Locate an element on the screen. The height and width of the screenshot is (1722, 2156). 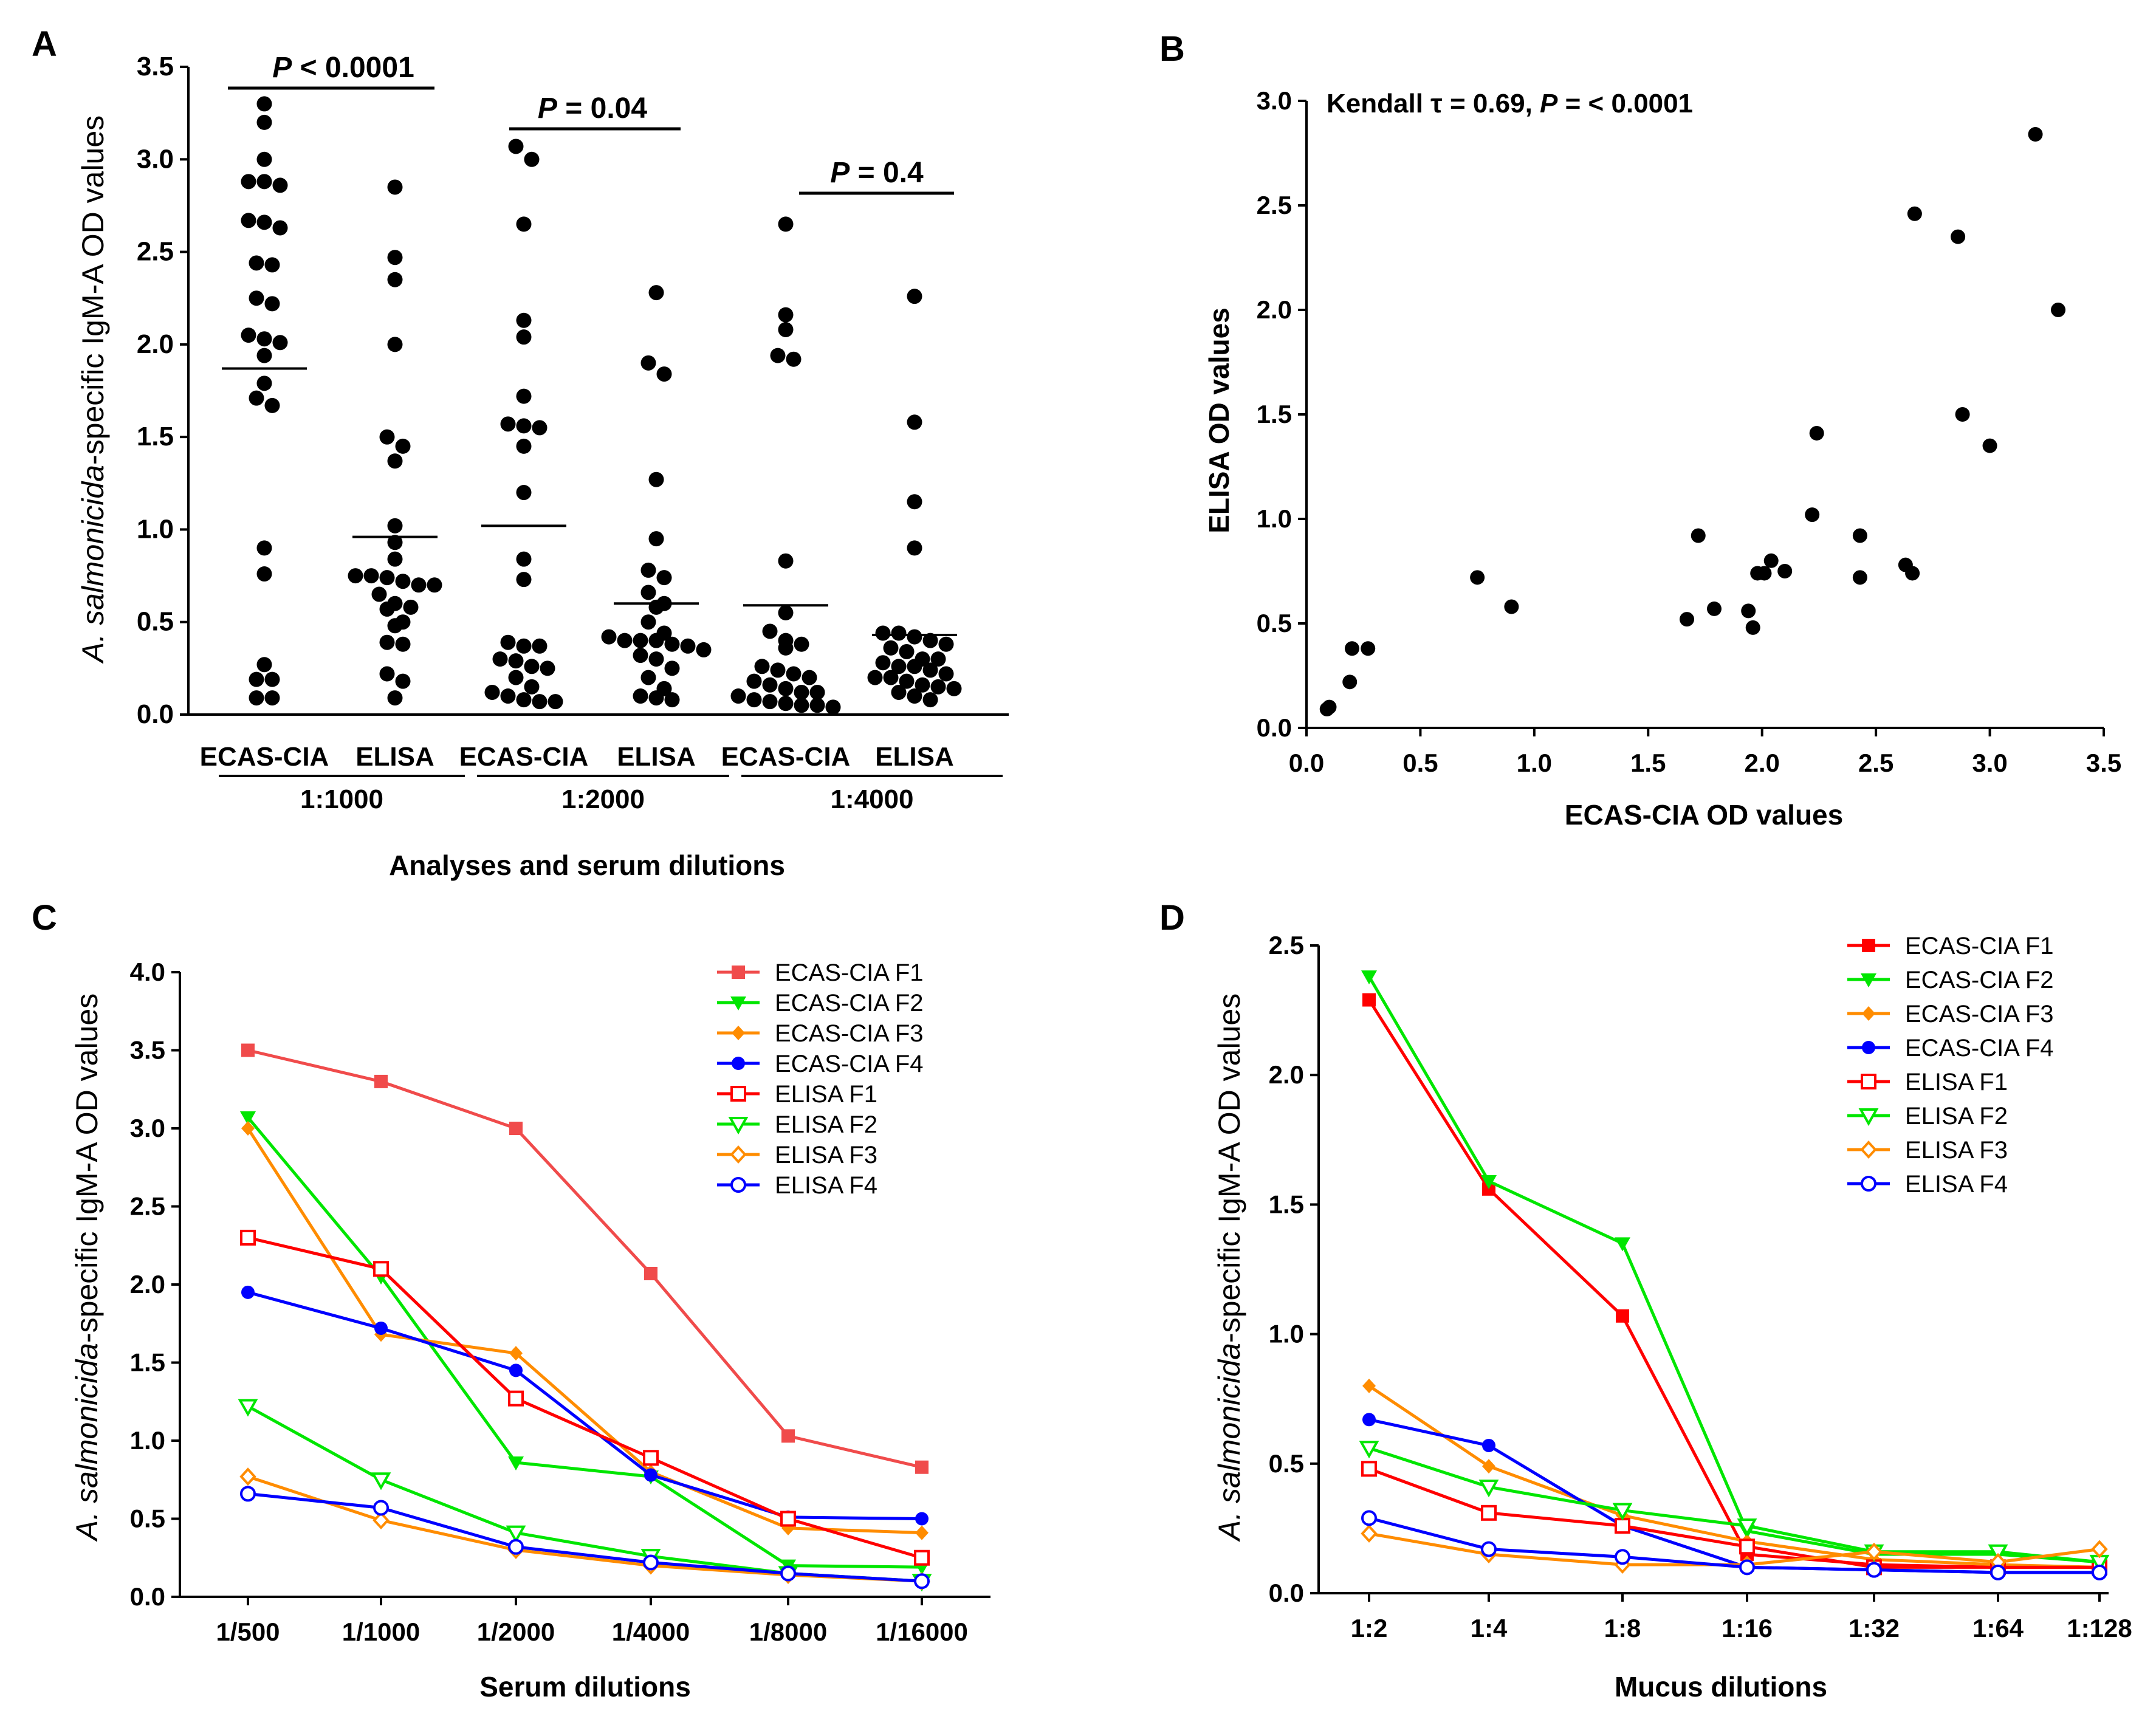
panel-b-x-tick-label: 1.0 is located at coordinates (1534, 763).